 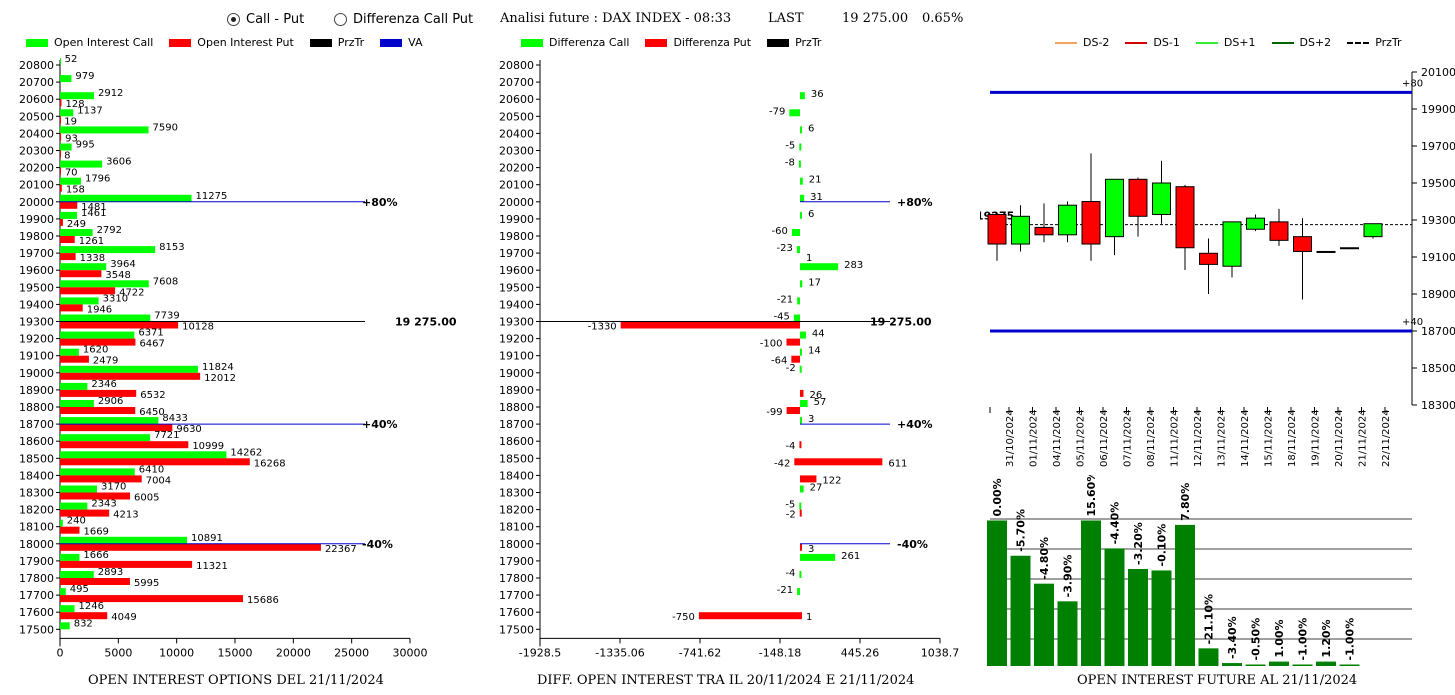 I want to click on call-value-label: 14262, so click(x=246, y=452).